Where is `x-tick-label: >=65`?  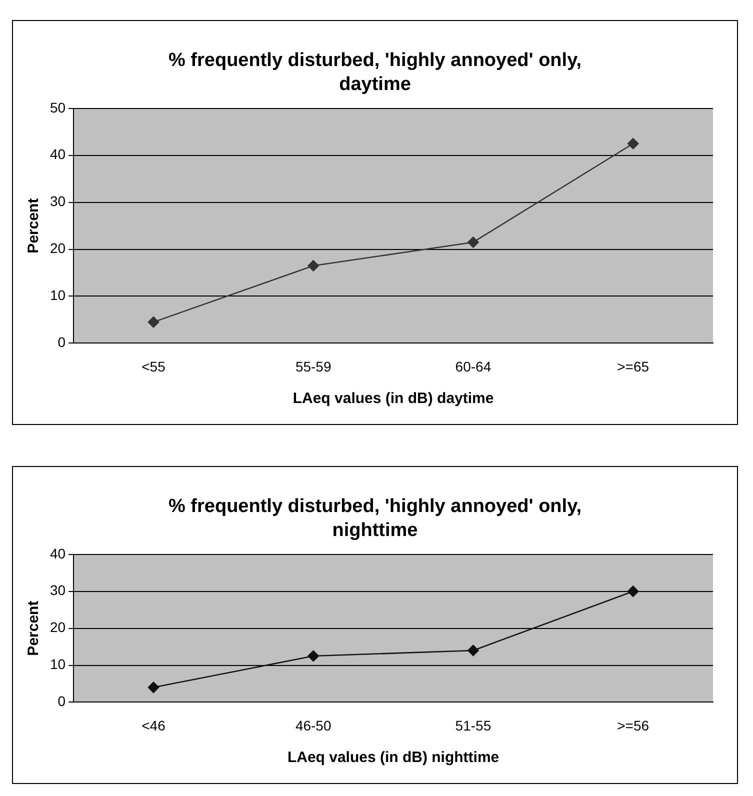
x-tick-label: >=65 is located at coordinates (633, 366).